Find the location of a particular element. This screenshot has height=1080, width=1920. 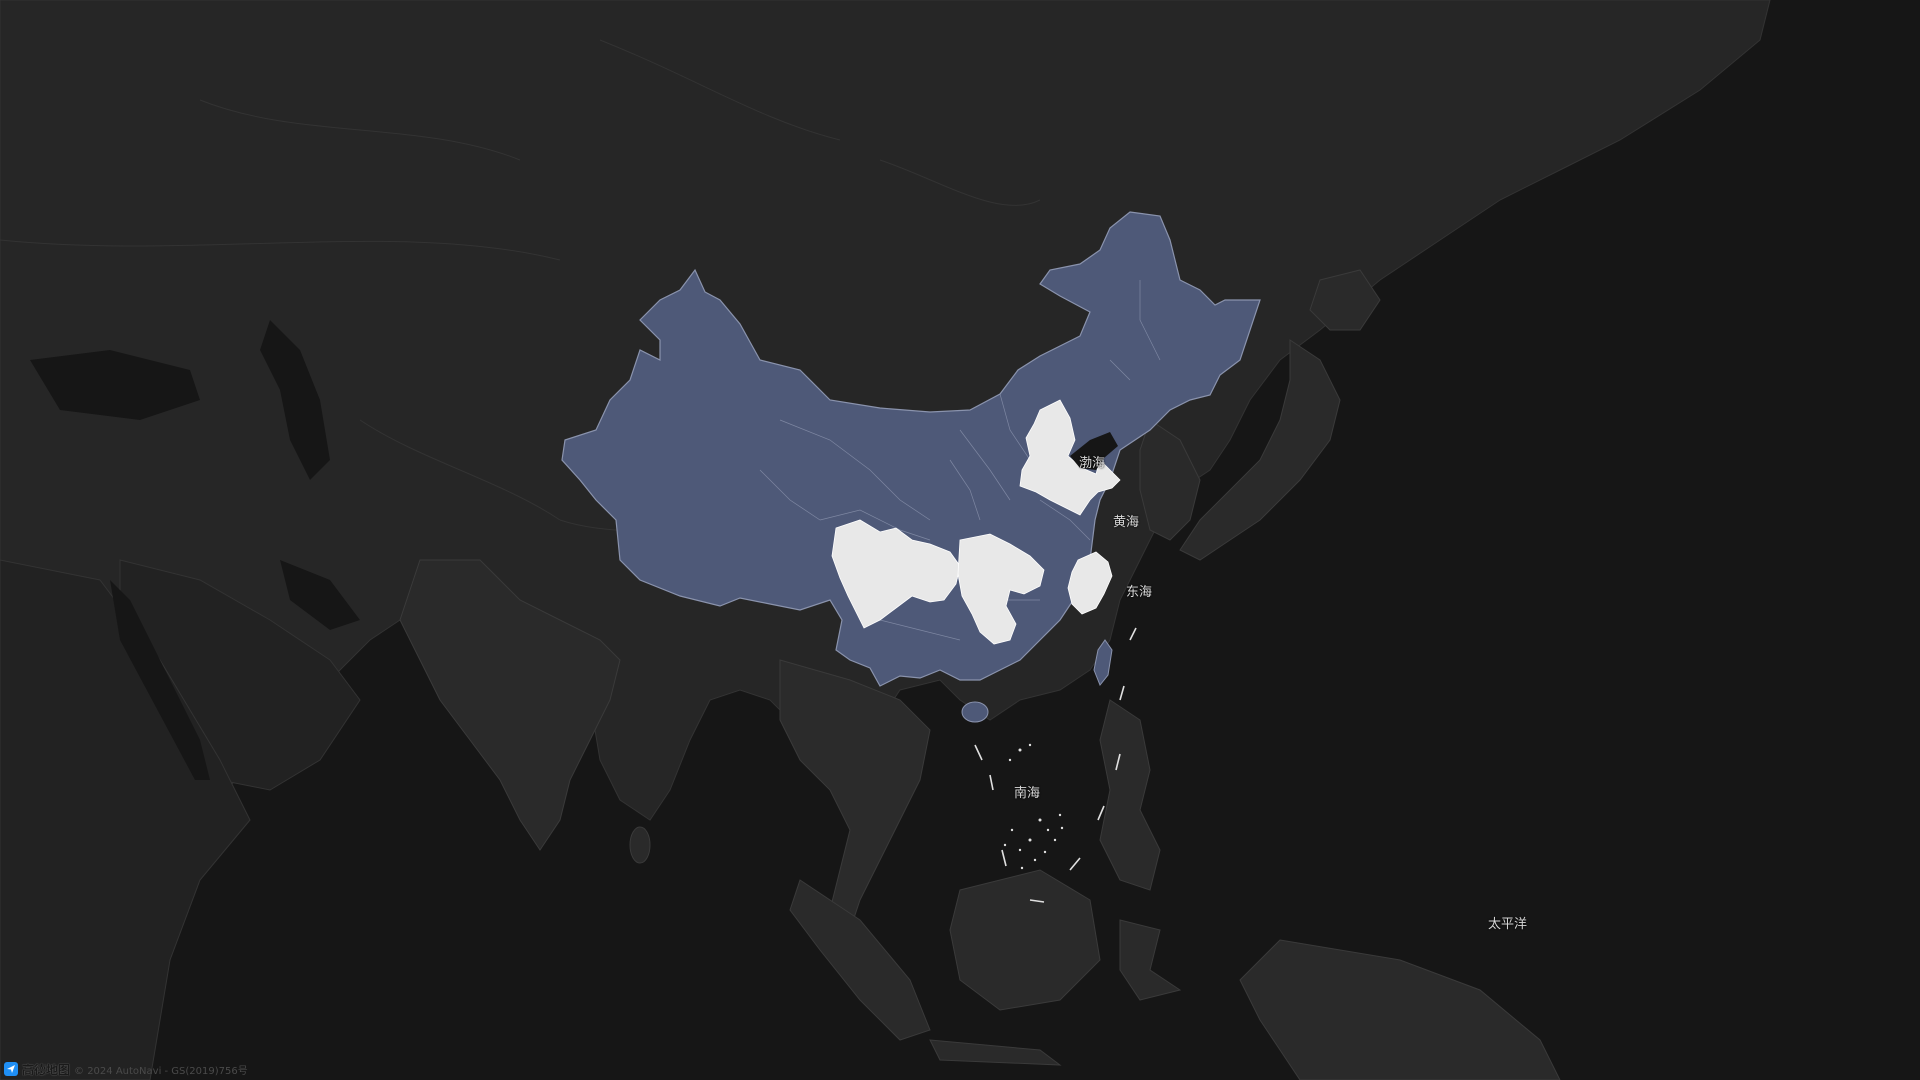

provider-logo-text: 高德地图 is located at coordinates (46, 1069).